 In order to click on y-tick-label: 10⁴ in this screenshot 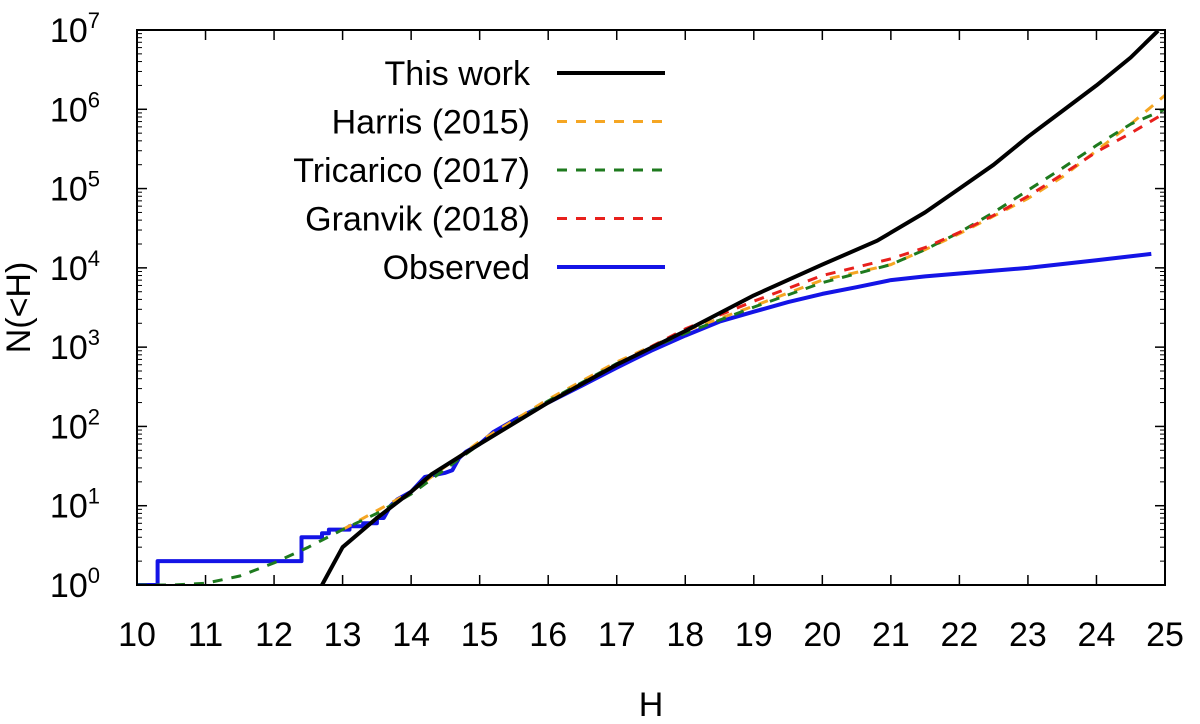, I will do `click(75, 267)`.